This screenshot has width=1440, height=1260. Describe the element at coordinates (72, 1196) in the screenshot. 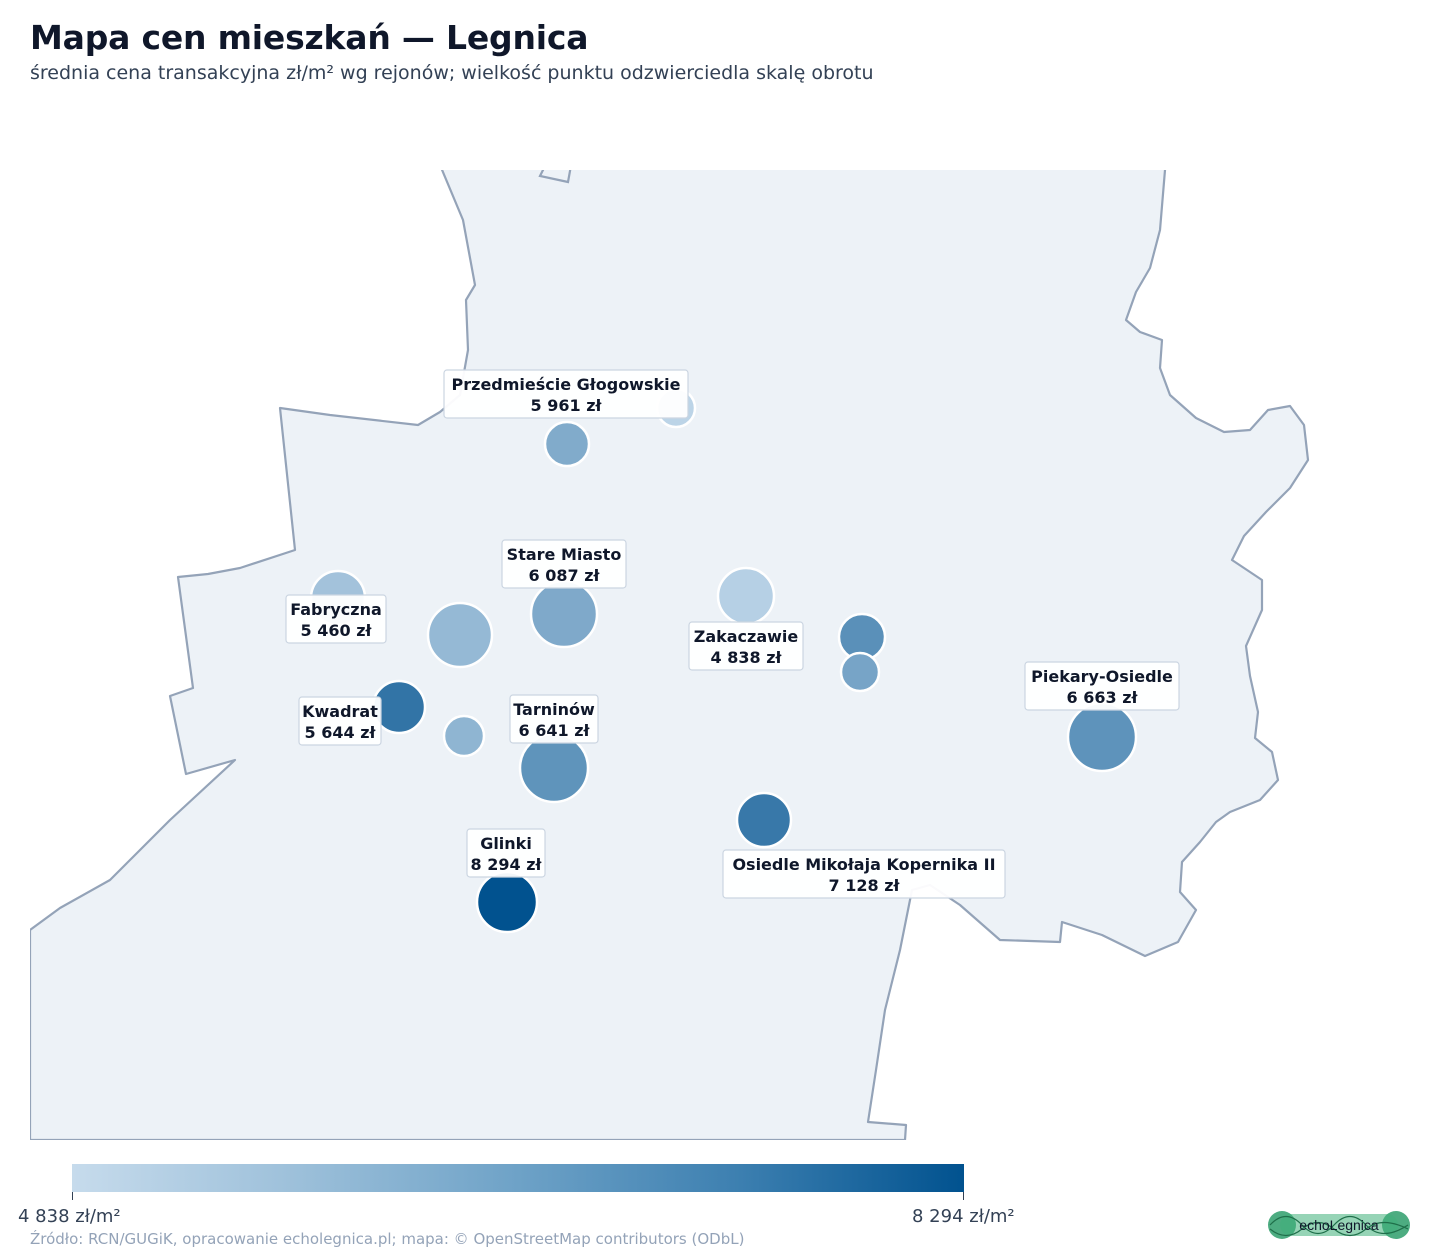

I see `color-scale-min-tick` at that location.